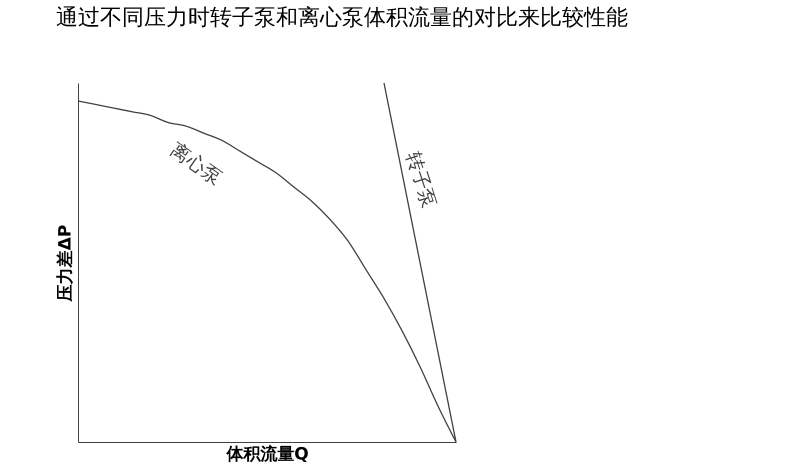 The height and width of the screenshot is (474, 800). What do you see at coordinates (421, 180) in the screenshot?
I see `text: 转子泵` at bounding box center [421, 180].